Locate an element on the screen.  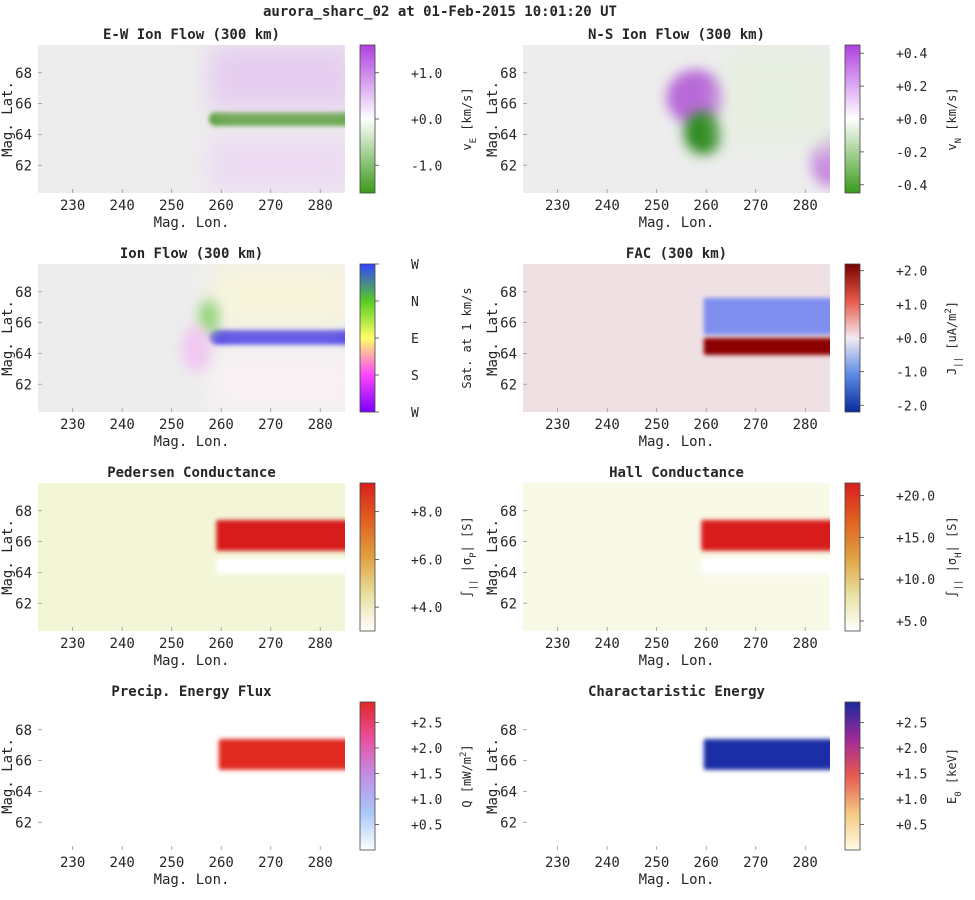
colorbar-tick-label: +10.0 is located at coordinates (915, 580).